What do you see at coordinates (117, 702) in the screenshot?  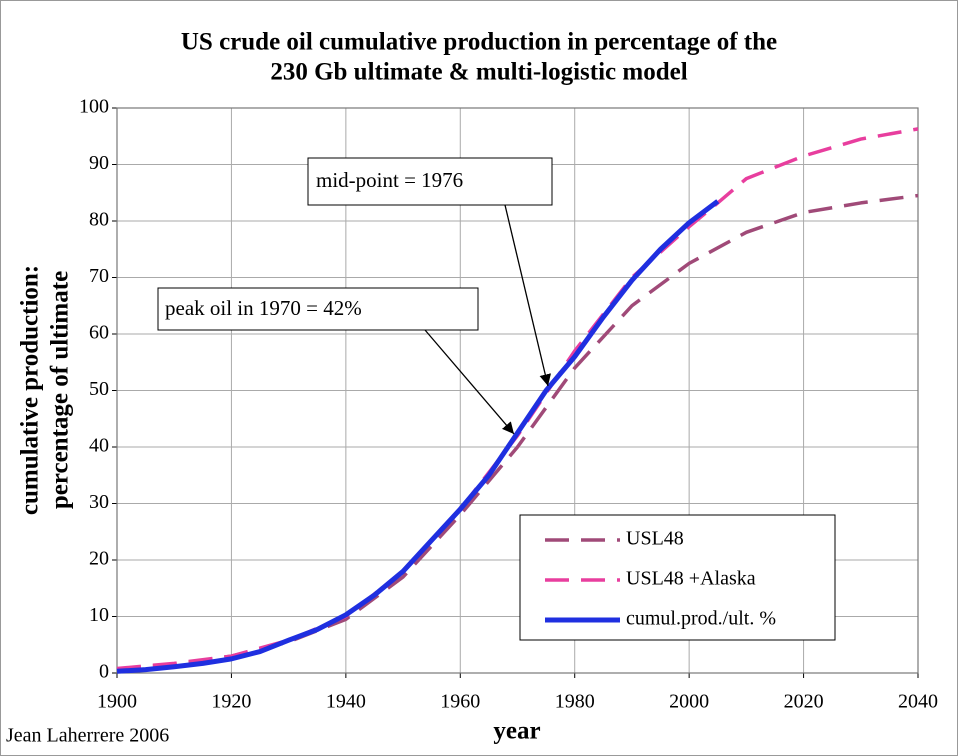 I see `x-tick-label: 1900` at bounding box center [117, 702].